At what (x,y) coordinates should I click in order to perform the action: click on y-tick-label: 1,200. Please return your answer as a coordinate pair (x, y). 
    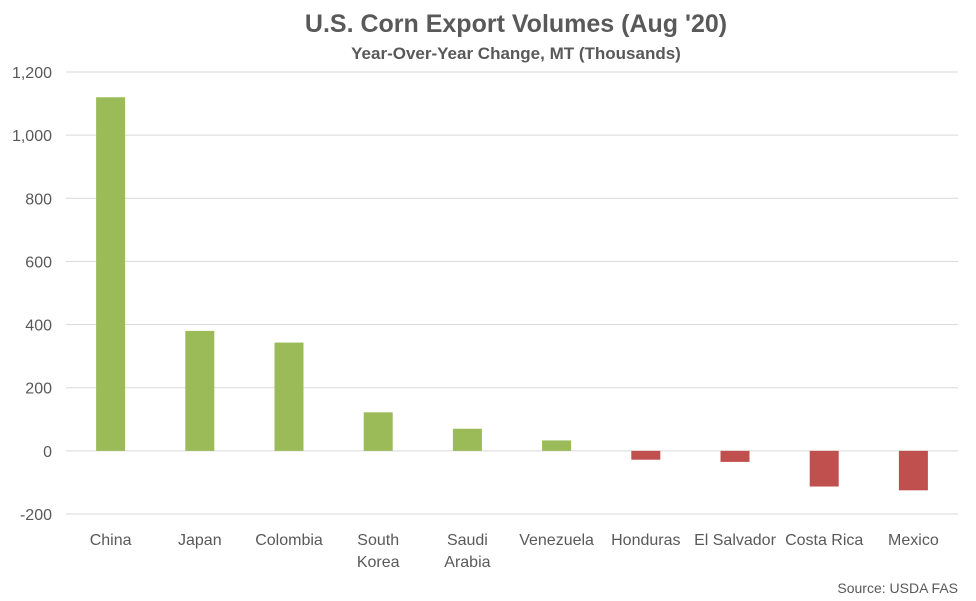
    Looking at the image, I should click on (32, 73).